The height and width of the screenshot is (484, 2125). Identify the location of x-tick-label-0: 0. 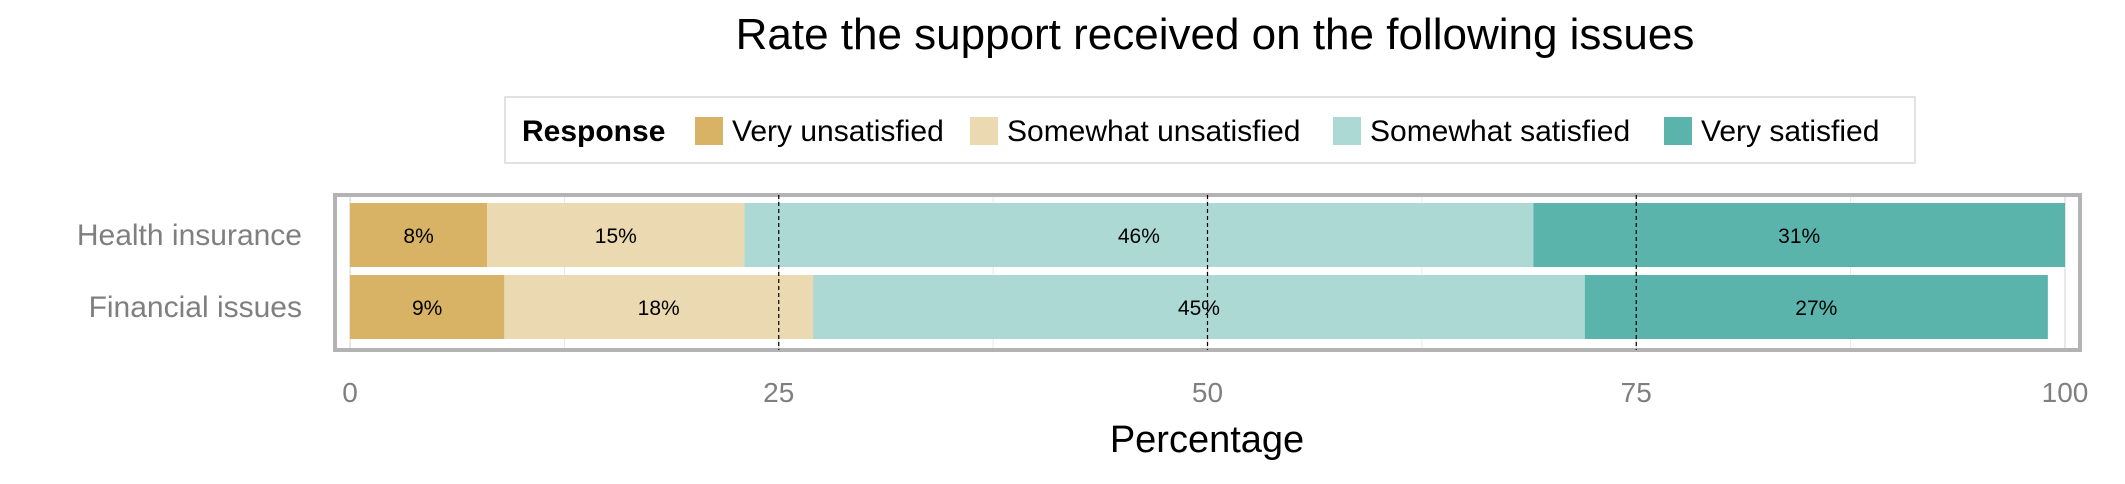
(350, 392).